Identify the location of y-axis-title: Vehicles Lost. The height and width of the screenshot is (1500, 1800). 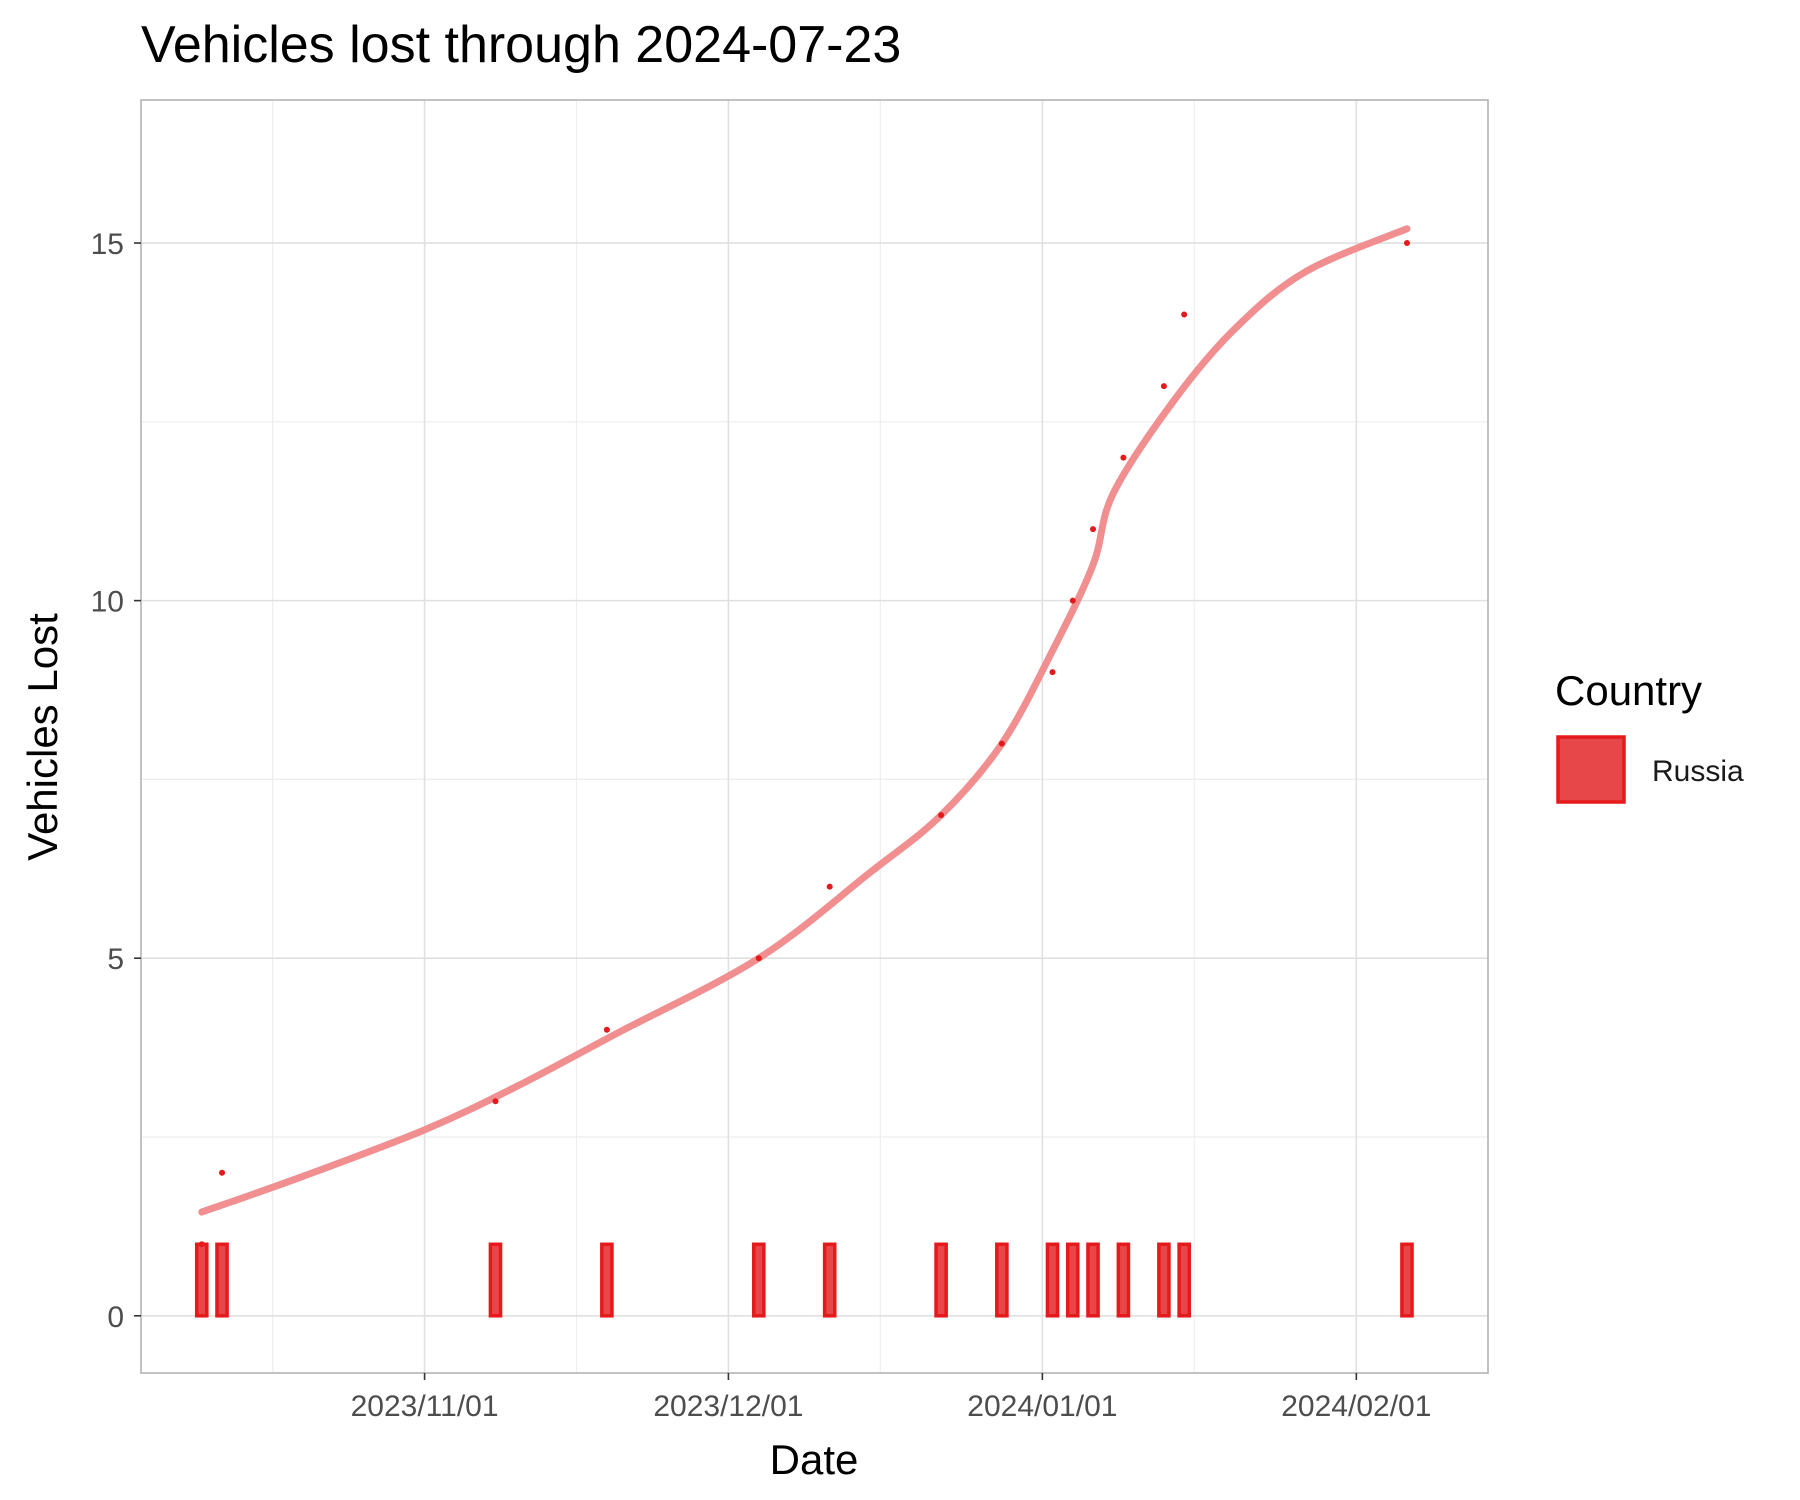
(42, 737).